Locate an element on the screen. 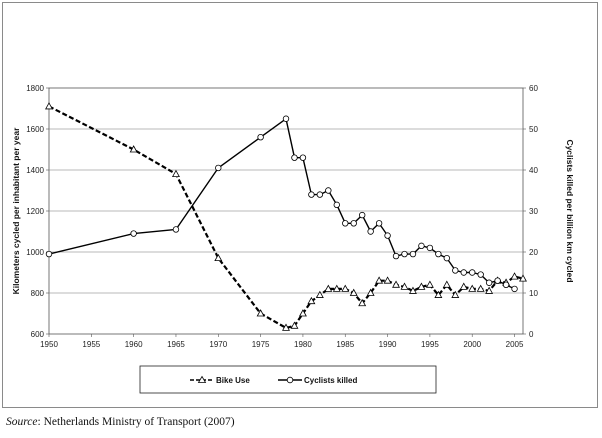 Image resolution: width=602 pixels, height=438 pixels. source-label: Source is located at coordinates (22, 422).